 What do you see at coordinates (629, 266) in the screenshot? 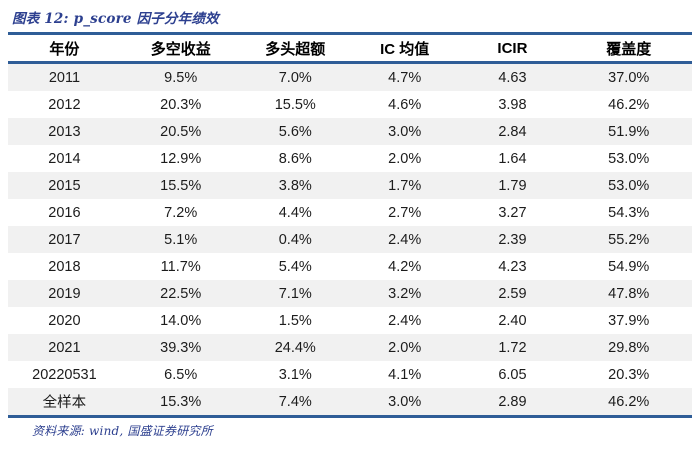
I see `value-cell: 54.9%` at bounding box center [629, 266].